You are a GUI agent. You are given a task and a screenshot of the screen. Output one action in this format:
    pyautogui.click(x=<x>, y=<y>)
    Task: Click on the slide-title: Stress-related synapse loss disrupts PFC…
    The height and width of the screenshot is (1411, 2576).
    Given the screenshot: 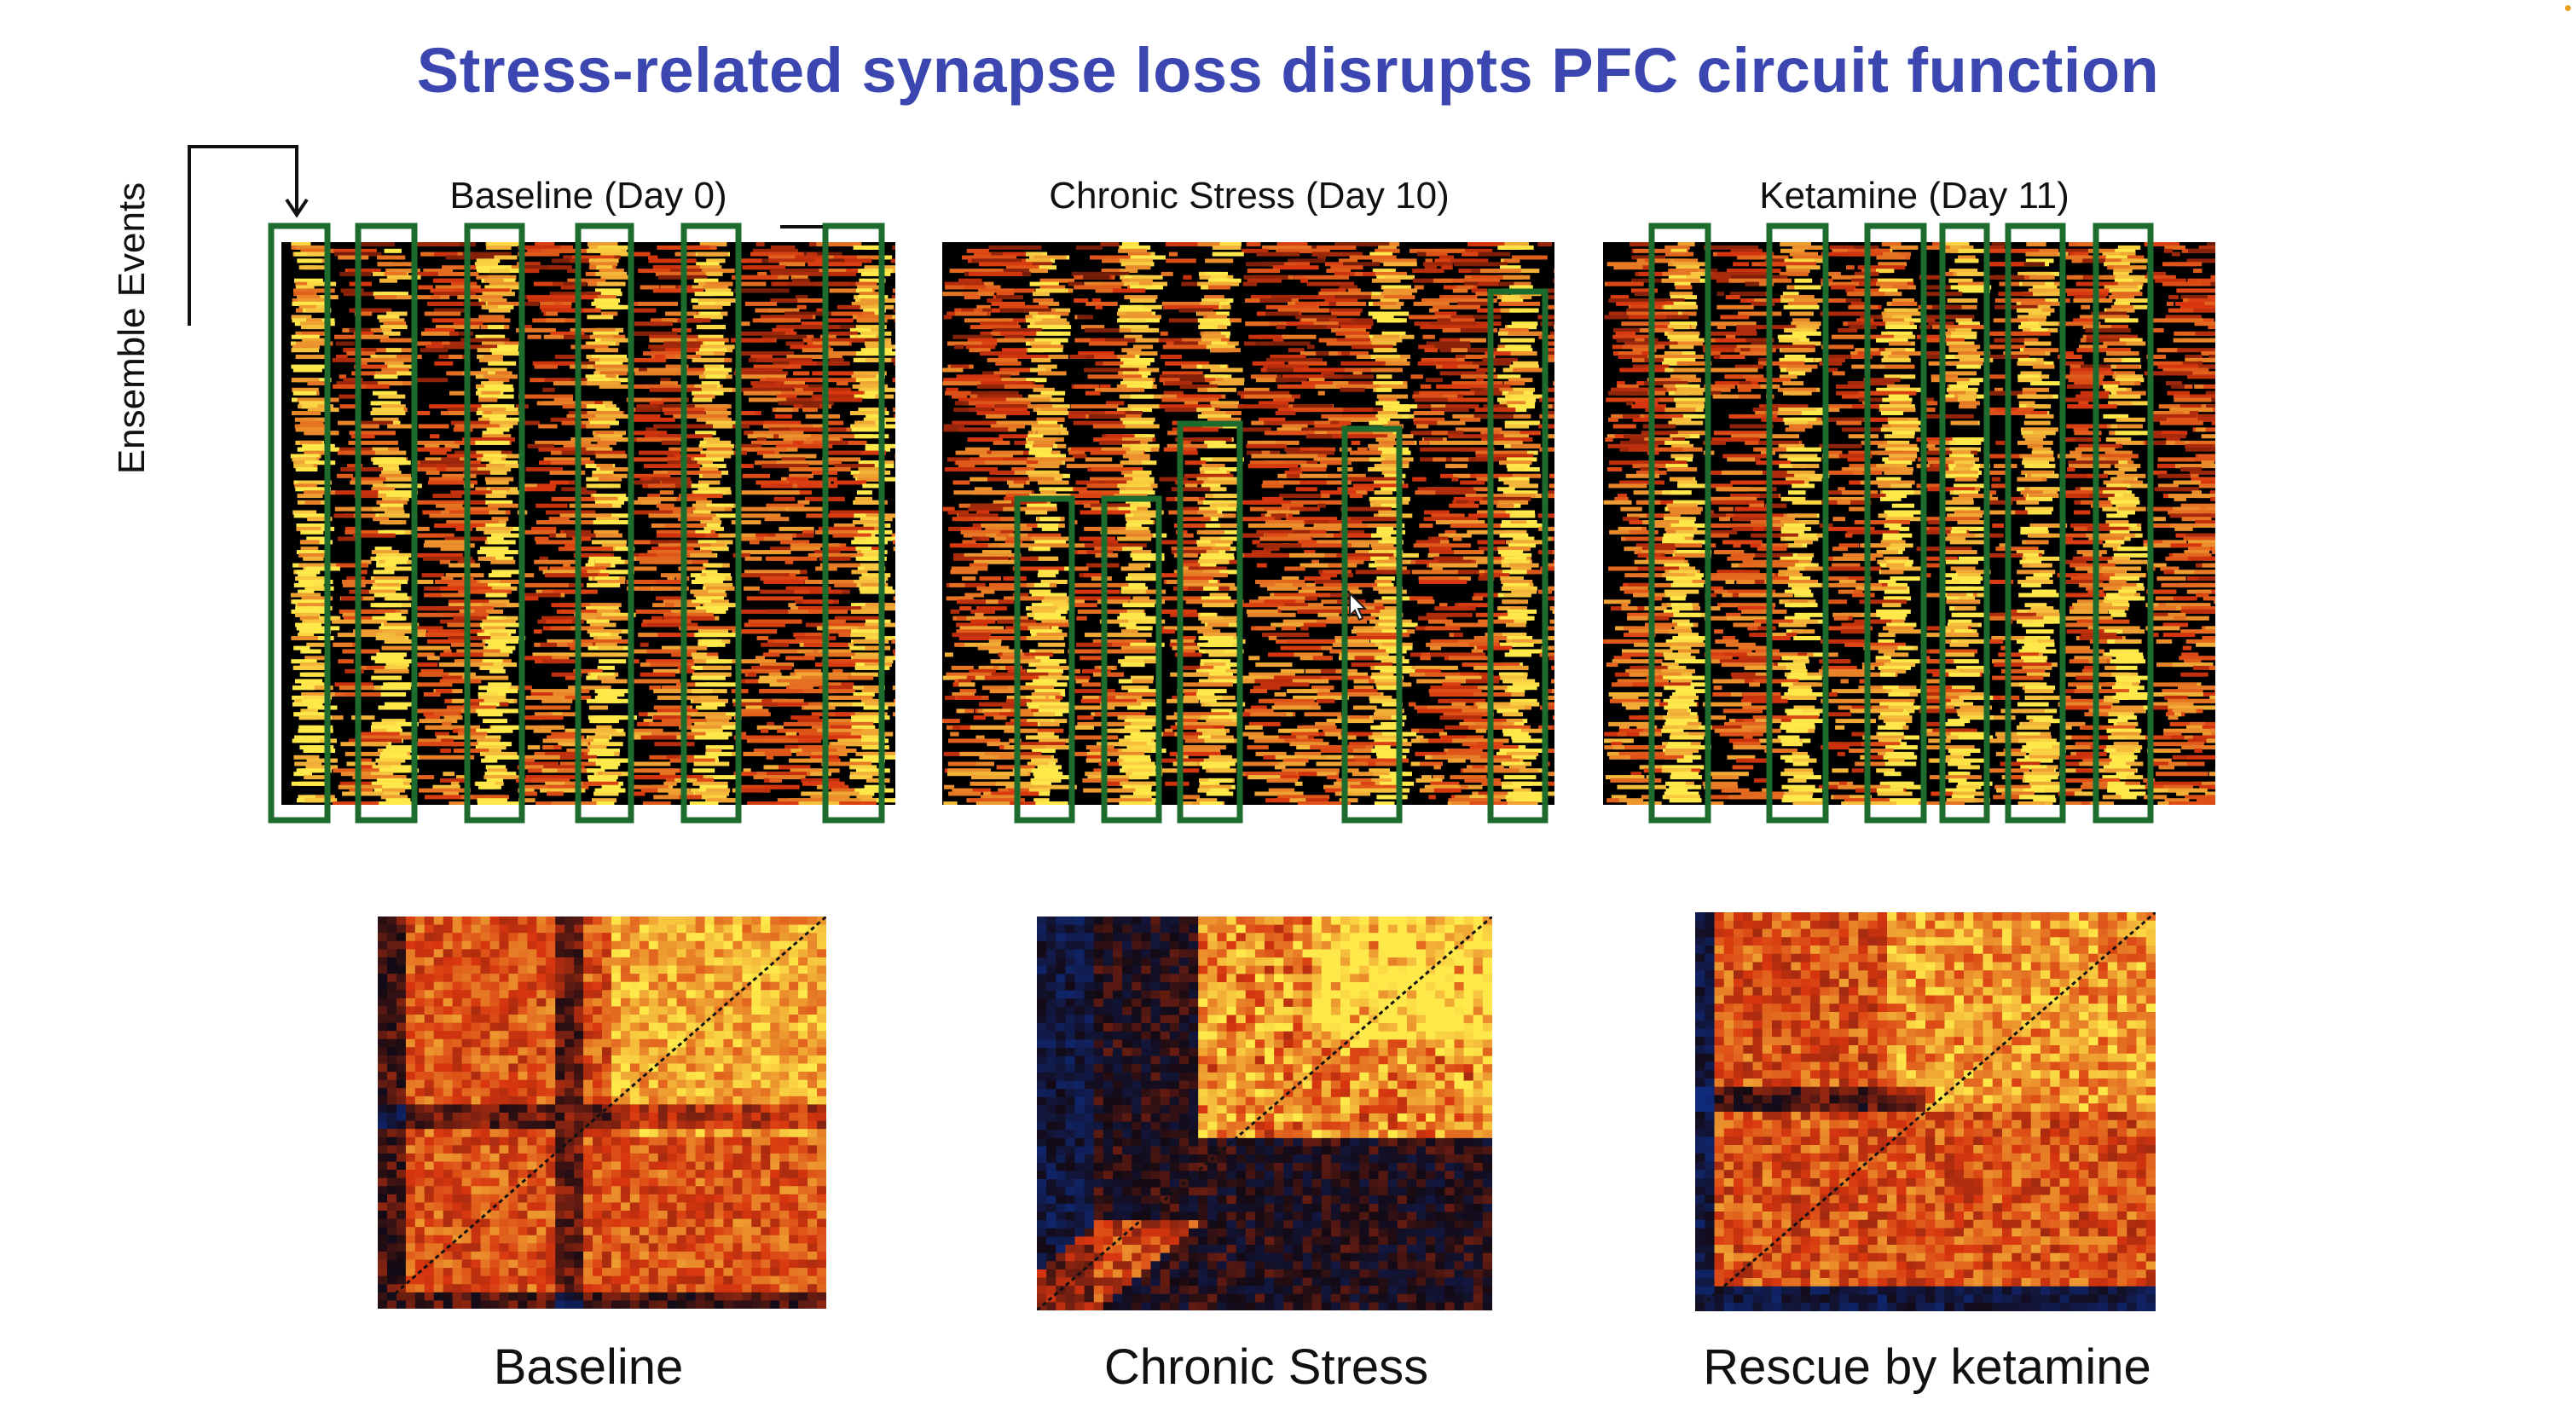 What is the action you would take?
    pyautogui.click(x=1288, y=70)
    